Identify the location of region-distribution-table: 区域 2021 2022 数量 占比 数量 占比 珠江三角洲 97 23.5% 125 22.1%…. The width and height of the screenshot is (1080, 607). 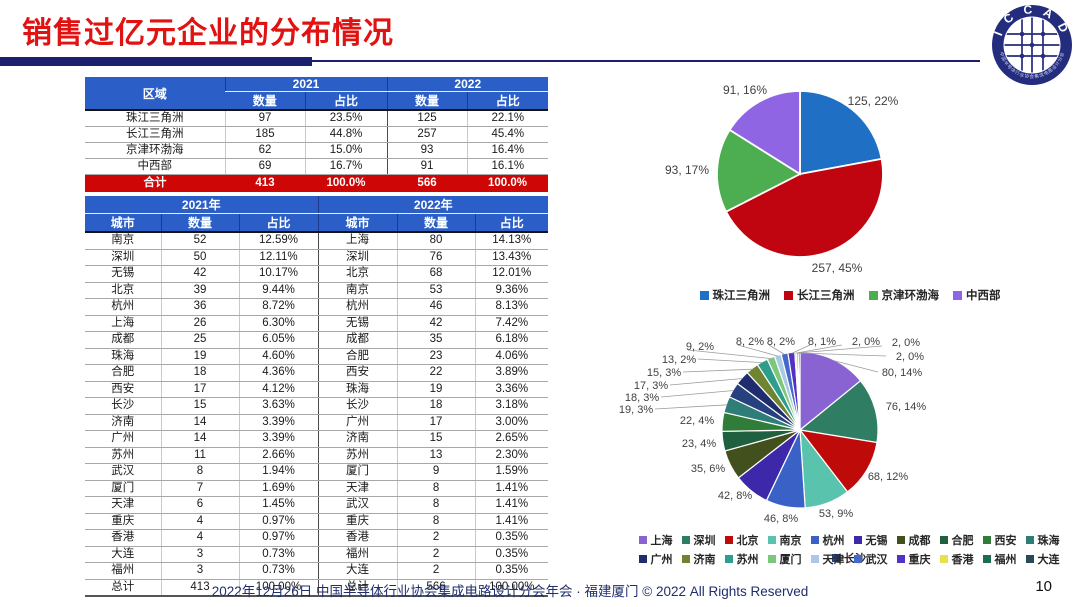
(317, 134).